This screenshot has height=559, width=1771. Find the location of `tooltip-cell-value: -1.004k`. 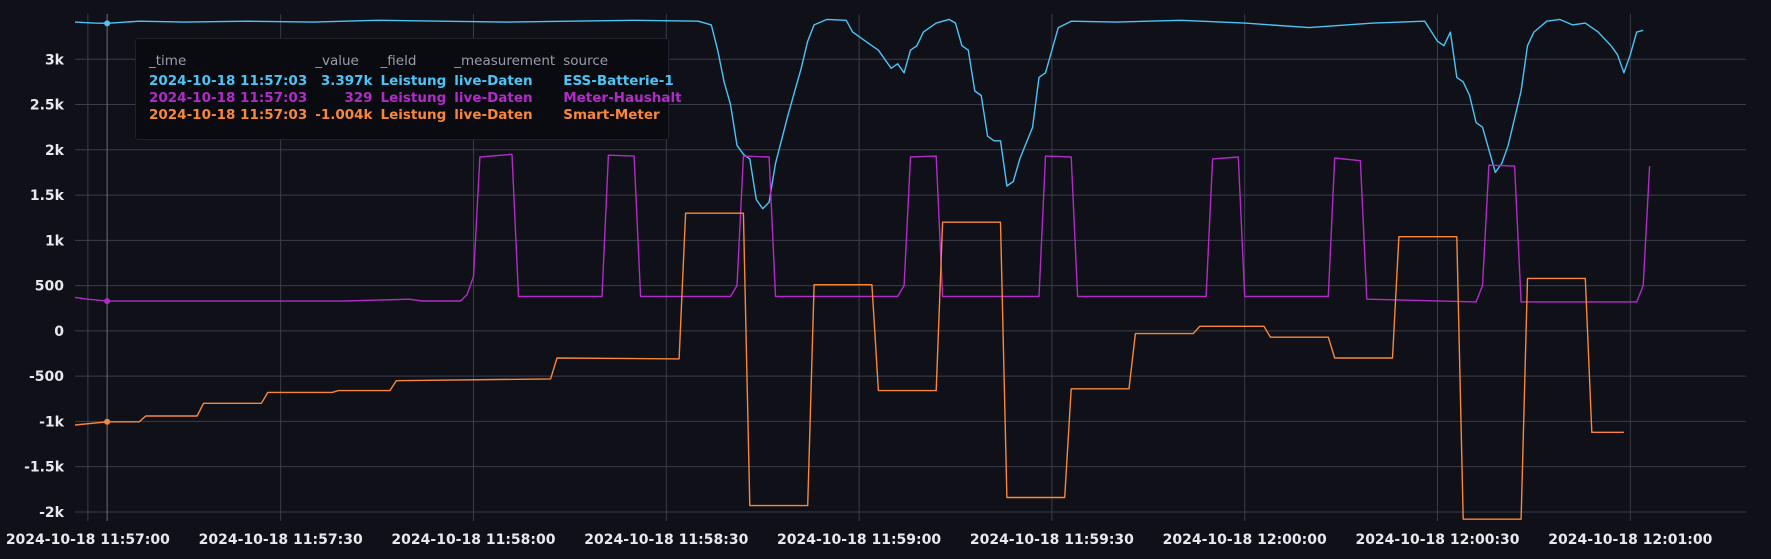

tooltip-cell-value: -1.004k is located at coordinates (344, 115).